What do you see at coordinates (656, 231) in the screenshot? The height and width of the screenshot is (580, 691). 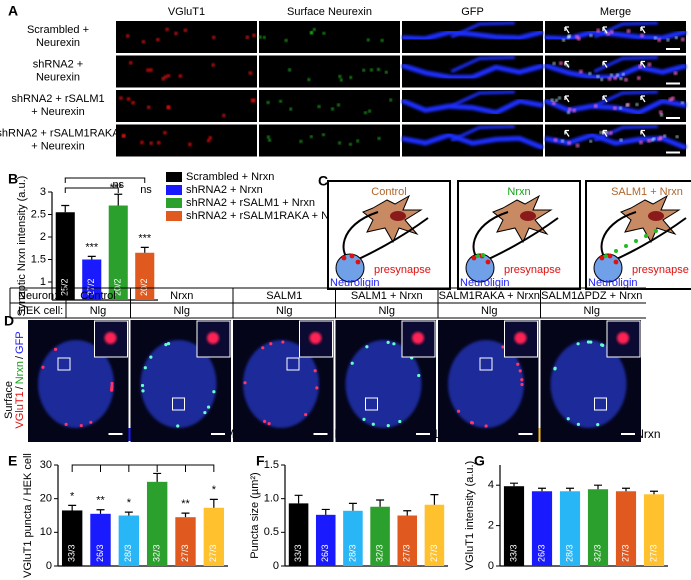 I see `nrxn-dot` at bounding box center [656, 231].